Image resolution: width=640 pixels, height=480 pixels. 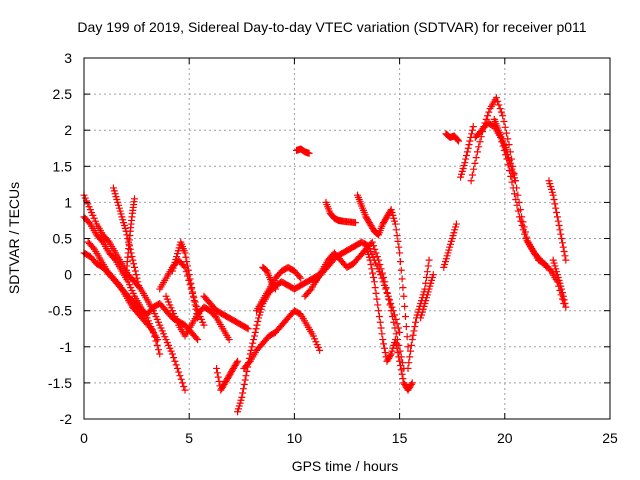 I want to click on x-tick-label: 15, so click(x=400, y=438).